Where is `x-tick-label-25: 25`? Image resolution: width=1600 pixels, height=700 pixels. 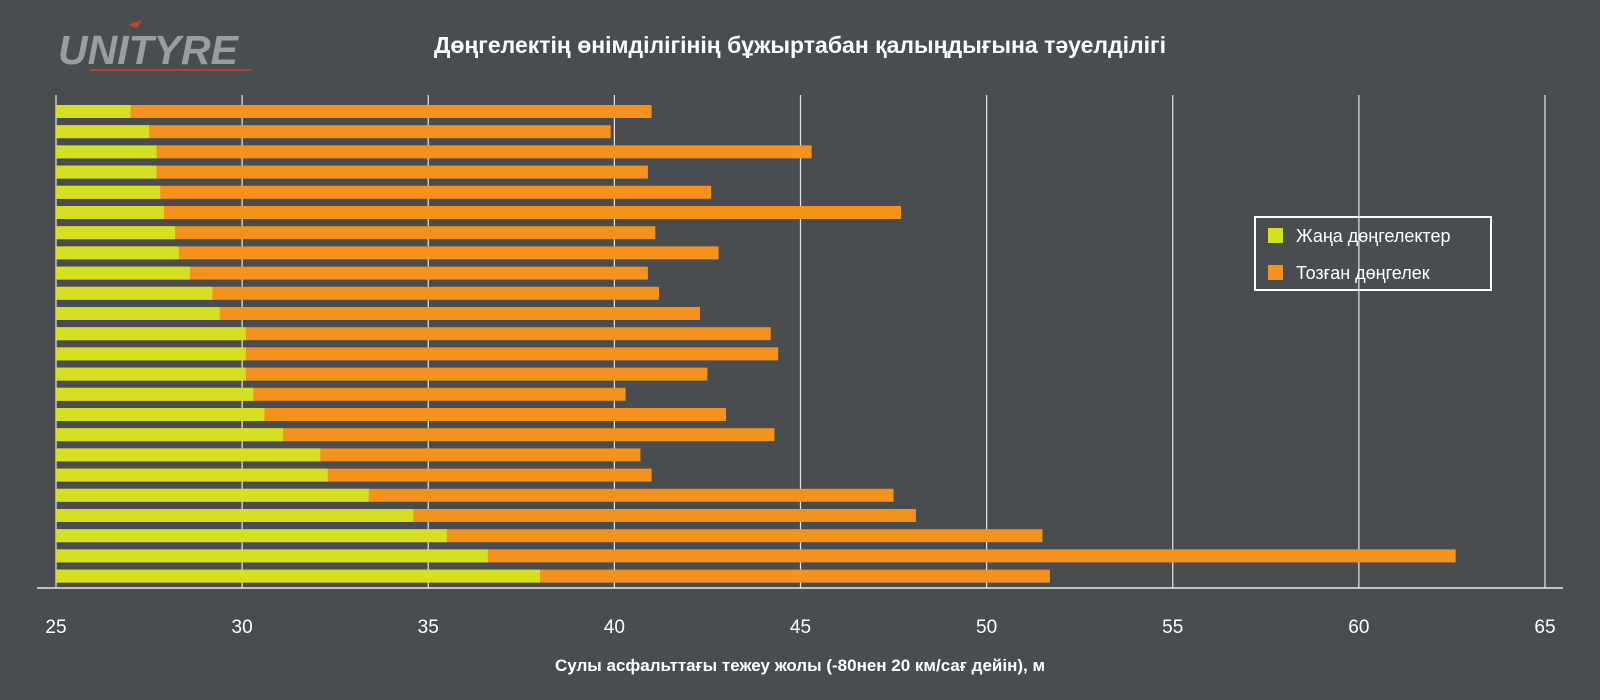 x-tick-label-25: 25 is located at coordinates (55, 627).